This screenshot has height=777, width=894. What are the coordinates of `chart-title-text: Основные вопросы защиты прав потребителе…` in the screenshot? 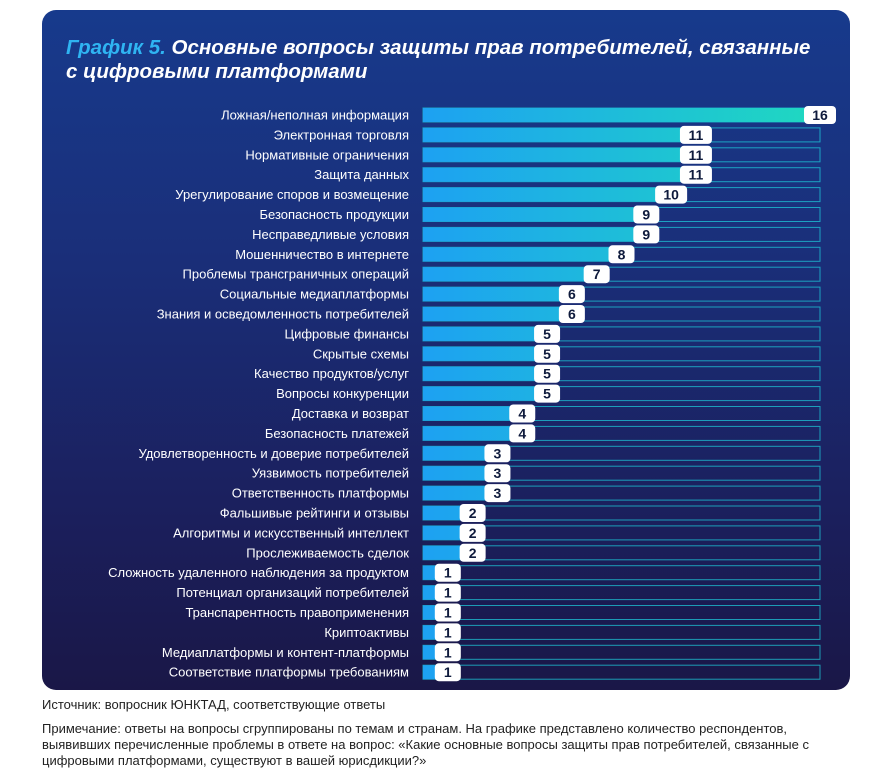 It's located at (438, 59).